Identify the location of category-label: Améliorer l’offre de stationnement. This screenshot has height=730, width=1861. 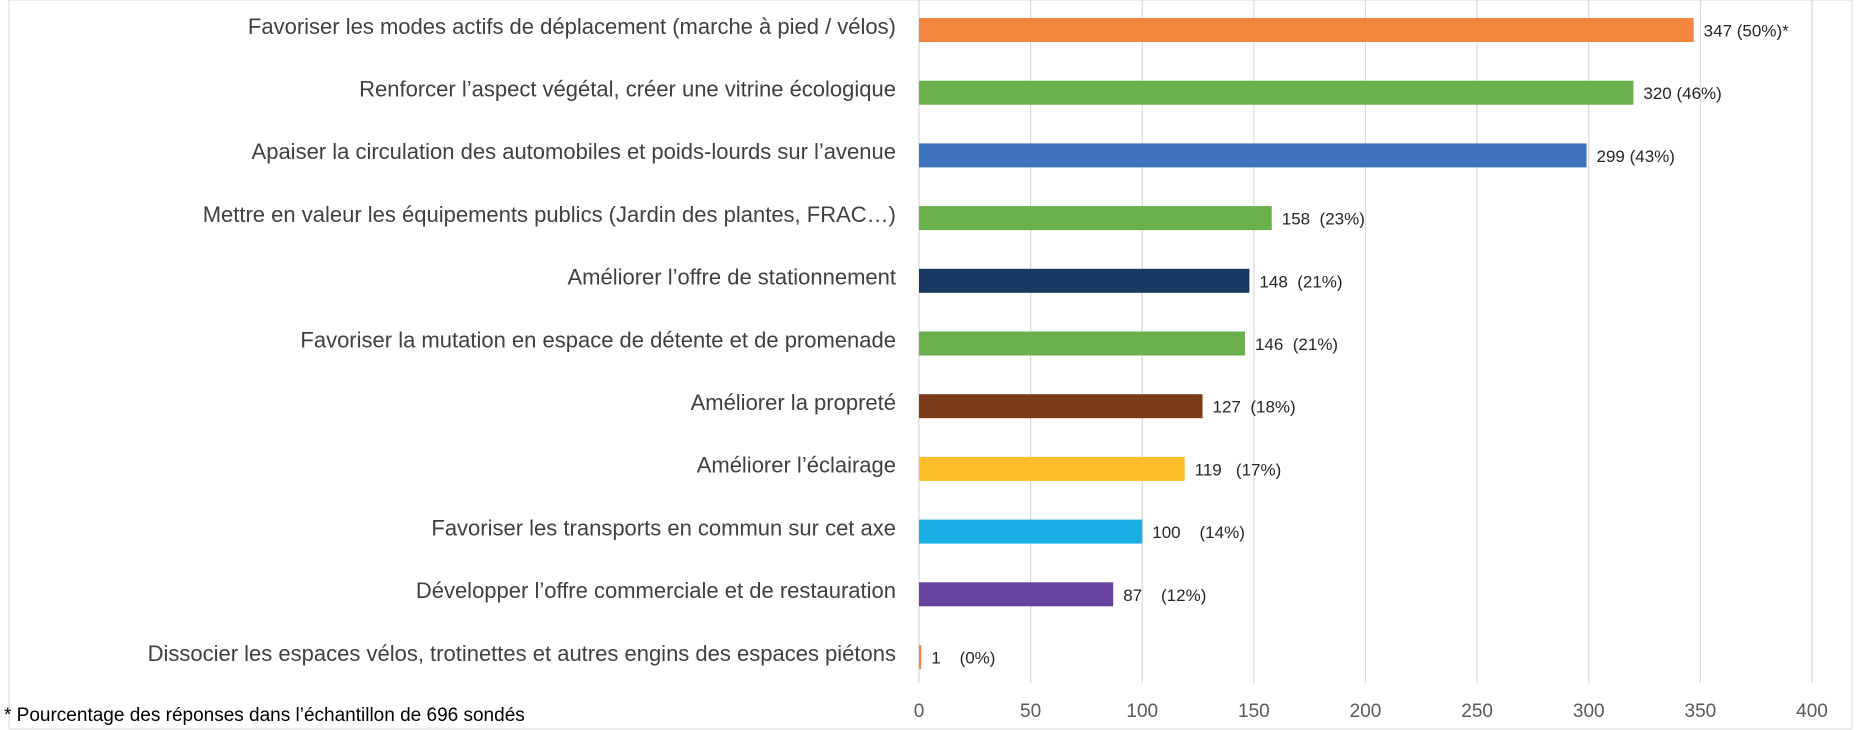
(731, 277).